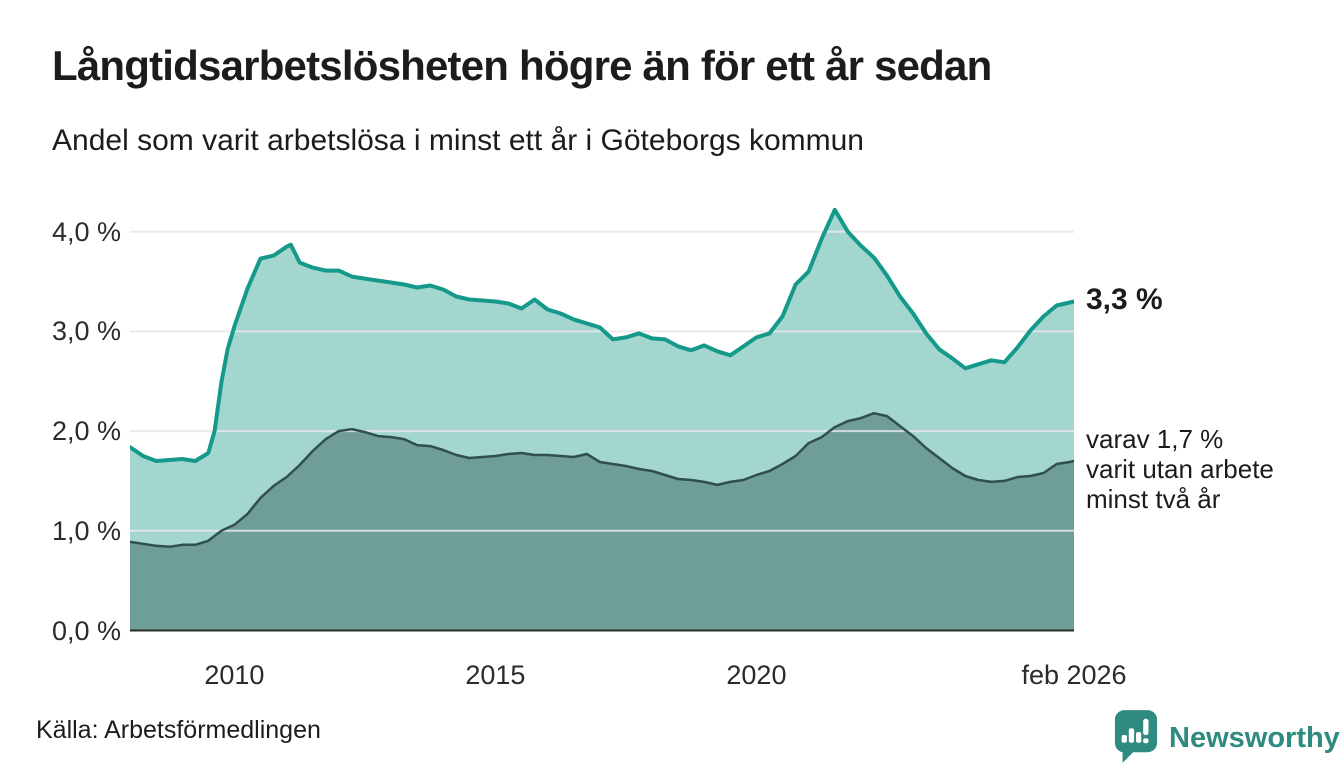 The height and width of the screenshot is (780, 1340). I want to click on newsworthy-wordmark: Newsworthy, so click(1254, 738).